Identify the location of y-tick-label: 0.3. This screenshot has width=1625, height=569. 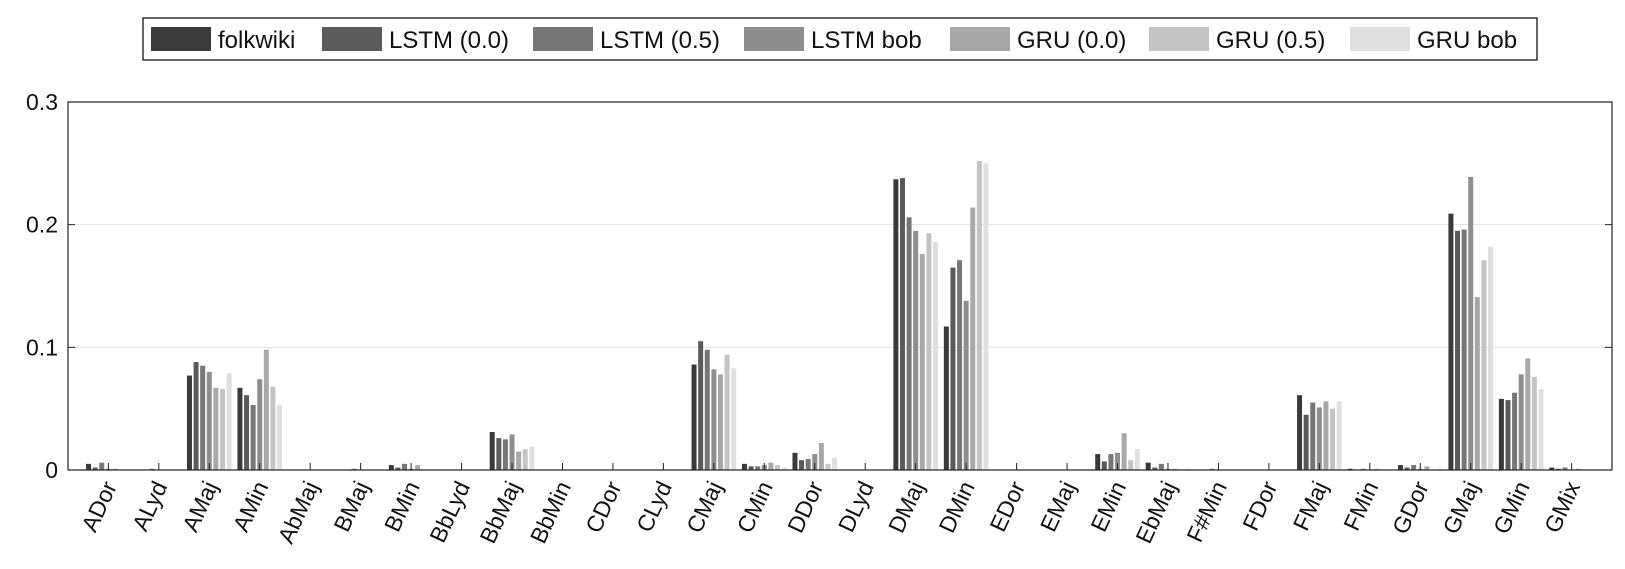
(42, 102).